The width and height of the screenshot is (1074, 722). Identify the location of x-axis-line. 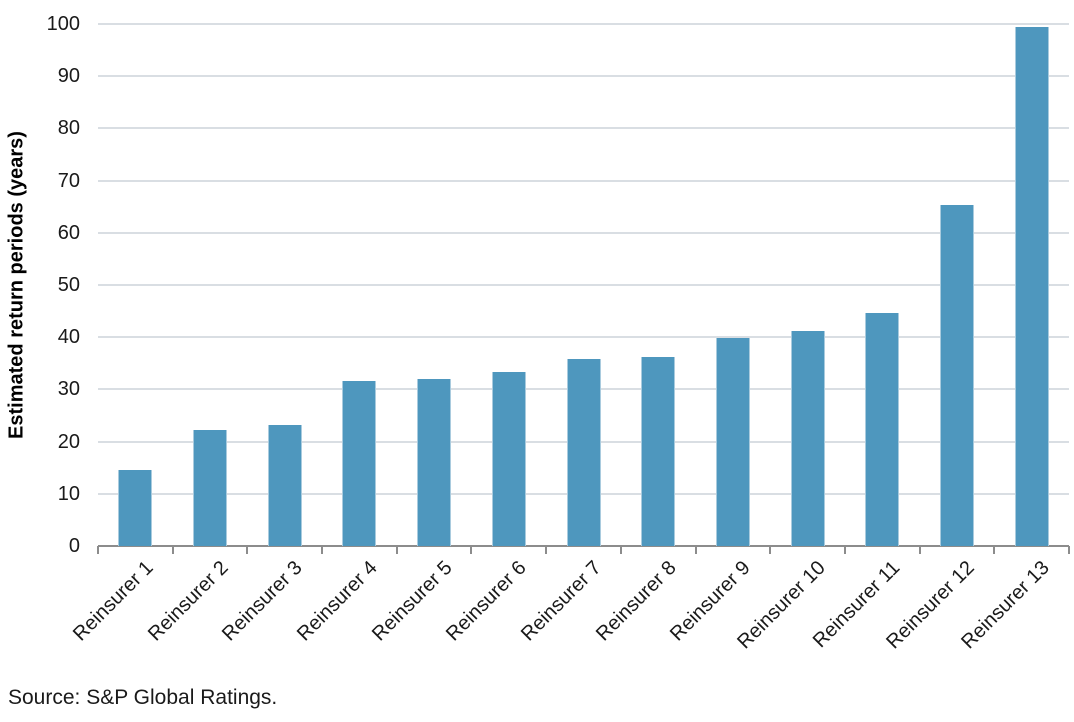
(583, 546).